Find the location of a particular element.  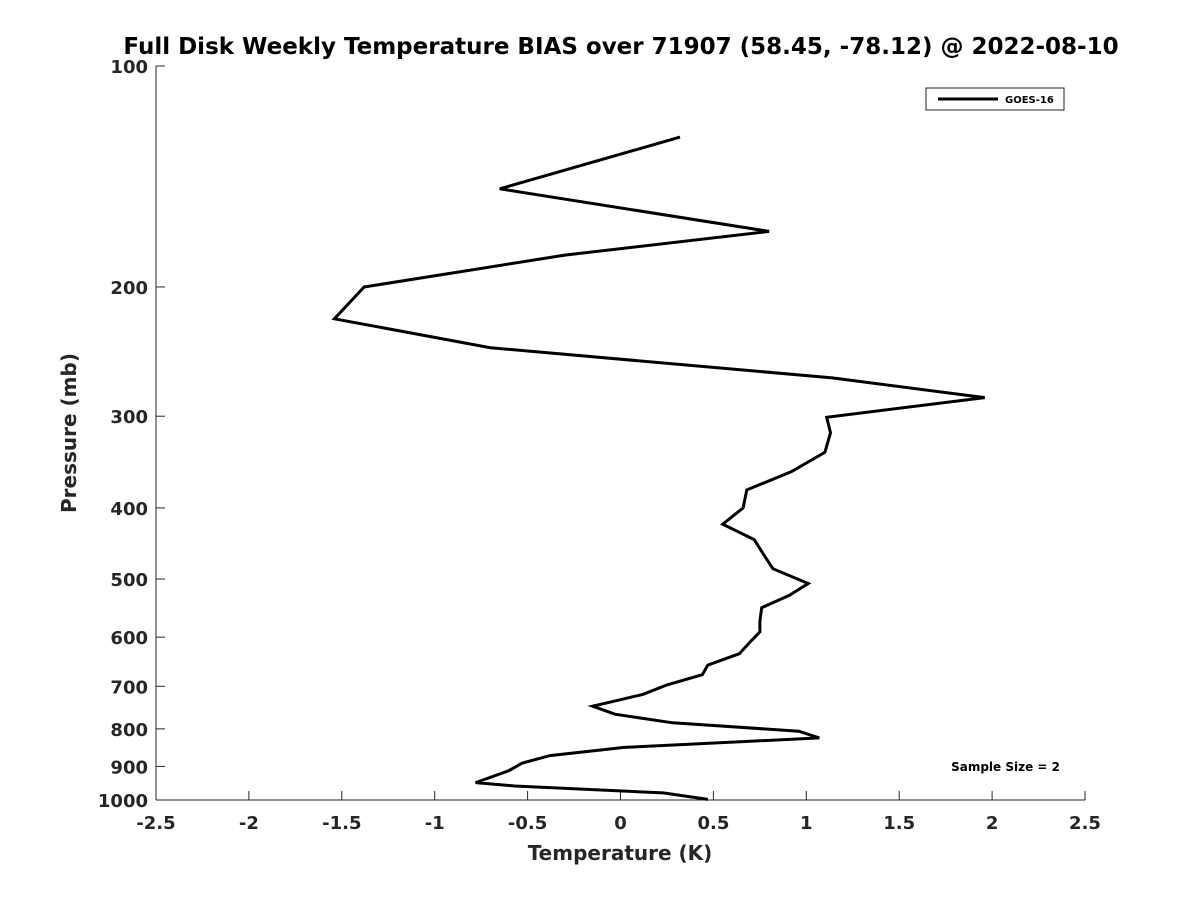

y-tick-label: 600 is located at coordinates (129, 638).